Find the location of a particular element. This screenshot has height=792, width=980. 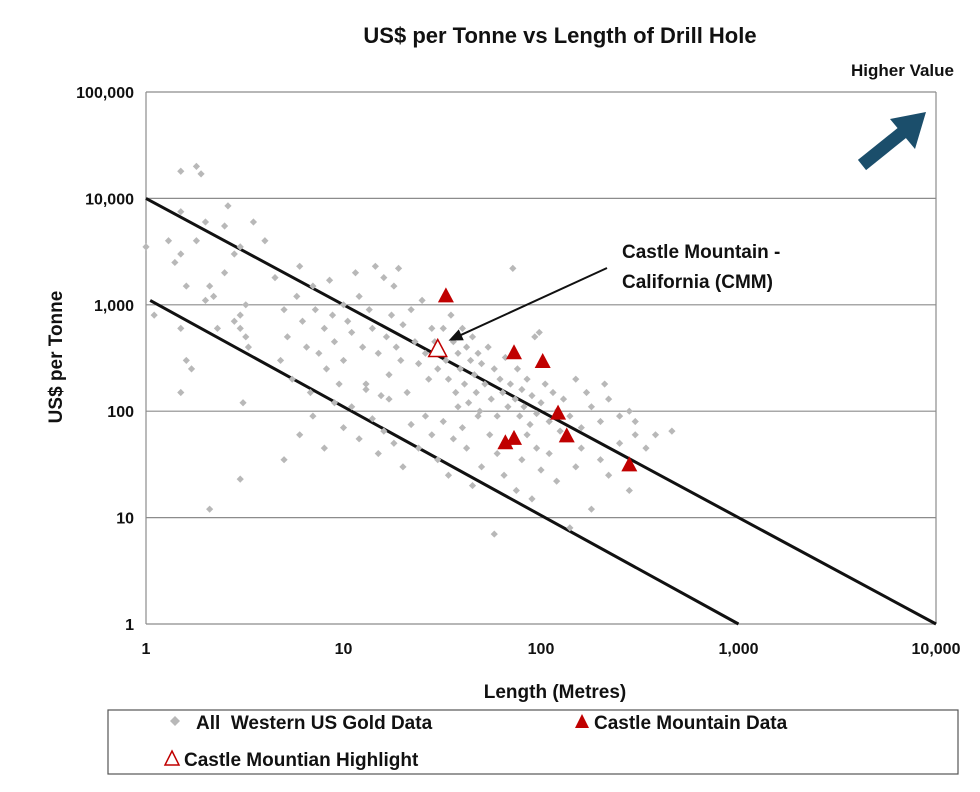

legend-diamond-icon is located at coordinates (175, 721).